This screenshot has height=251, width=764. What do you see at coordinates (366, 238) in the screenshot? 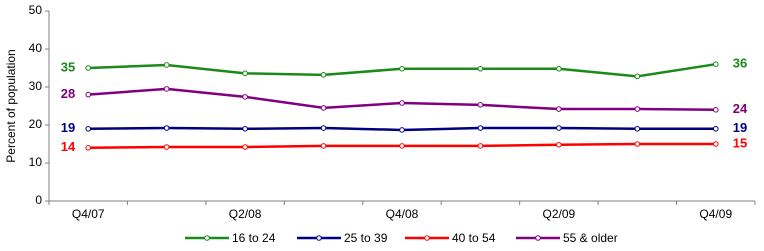
I see `legend-label: 25 to 39` at bounding box center [366, 238].